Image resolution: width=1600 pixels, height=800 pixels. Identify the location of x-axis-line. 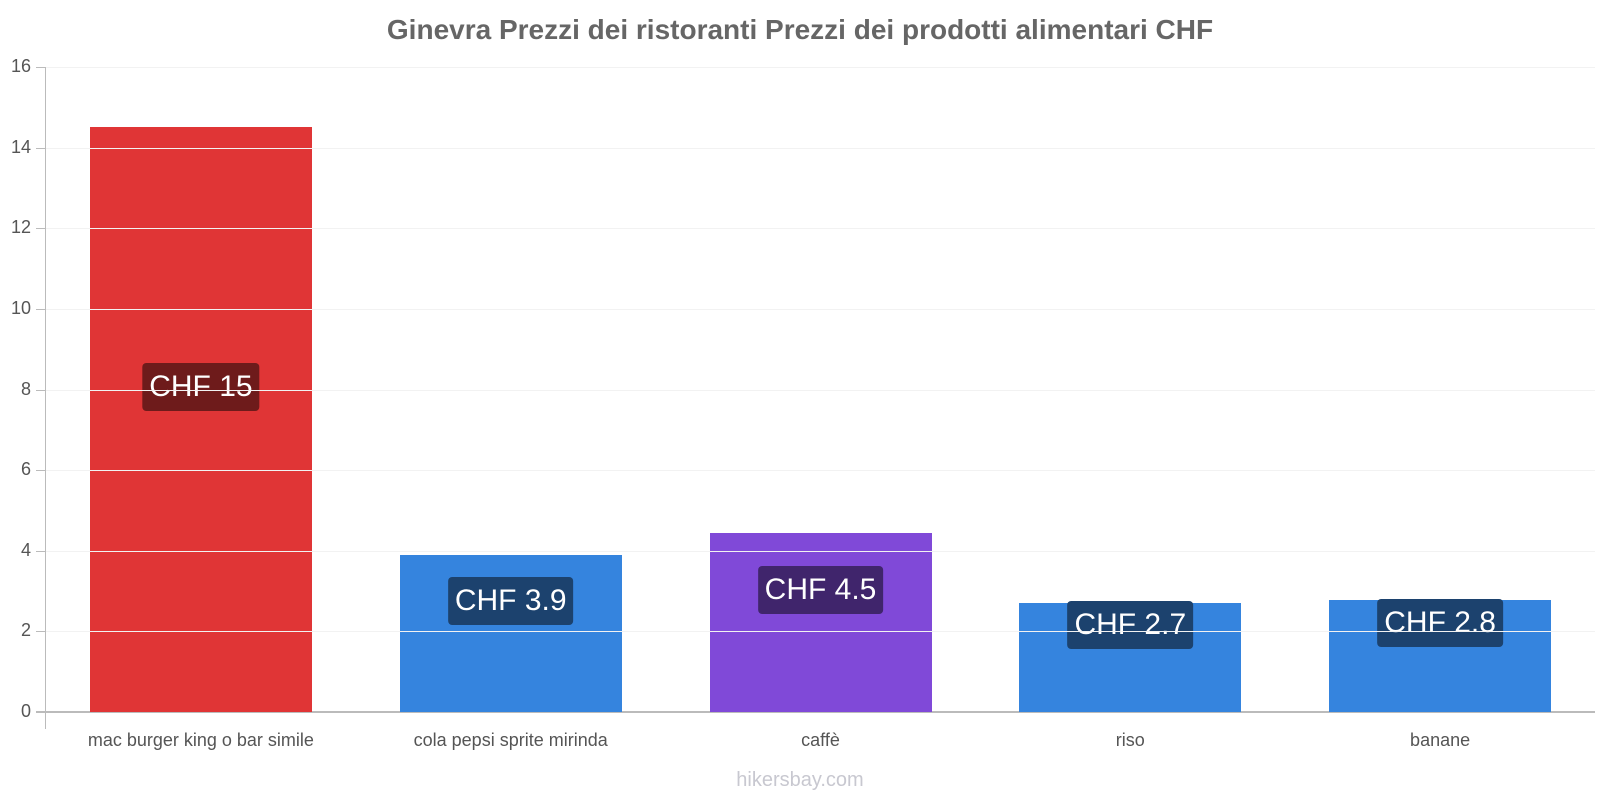
(815, 712).